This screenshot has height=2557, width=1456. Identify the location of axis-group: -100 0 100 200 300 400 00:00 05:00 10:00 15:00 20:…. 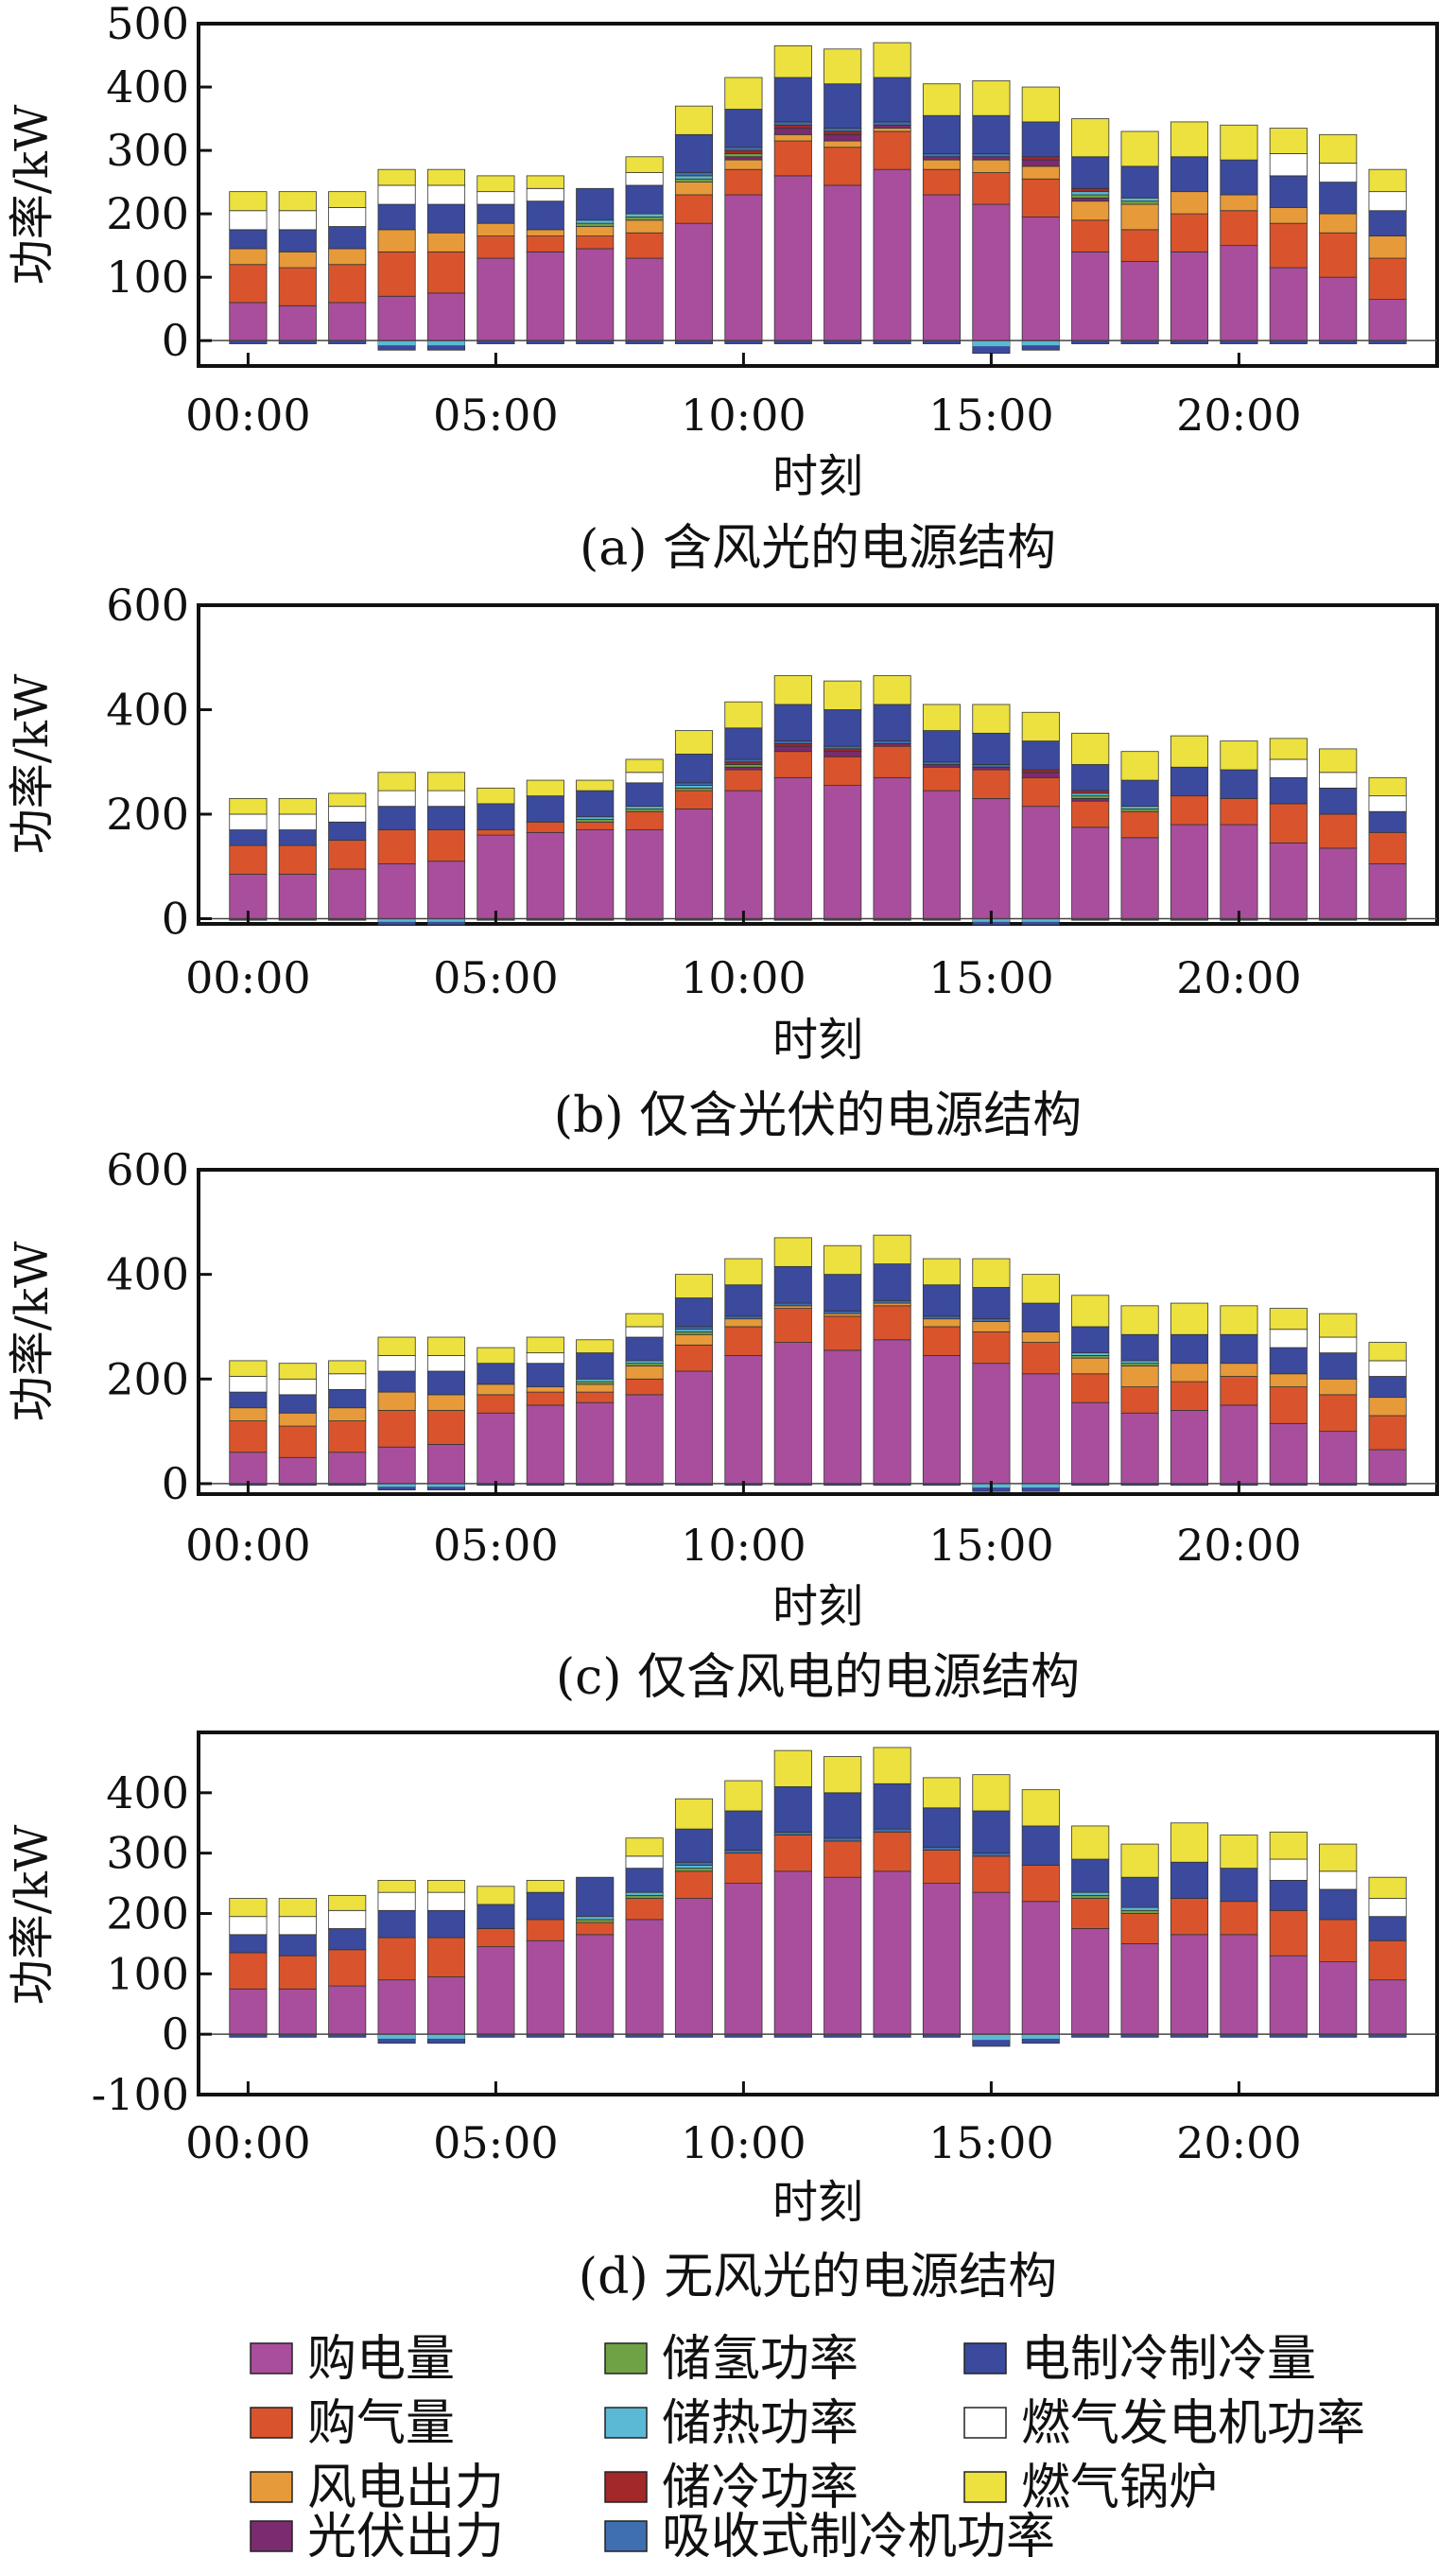
(764, 1967).